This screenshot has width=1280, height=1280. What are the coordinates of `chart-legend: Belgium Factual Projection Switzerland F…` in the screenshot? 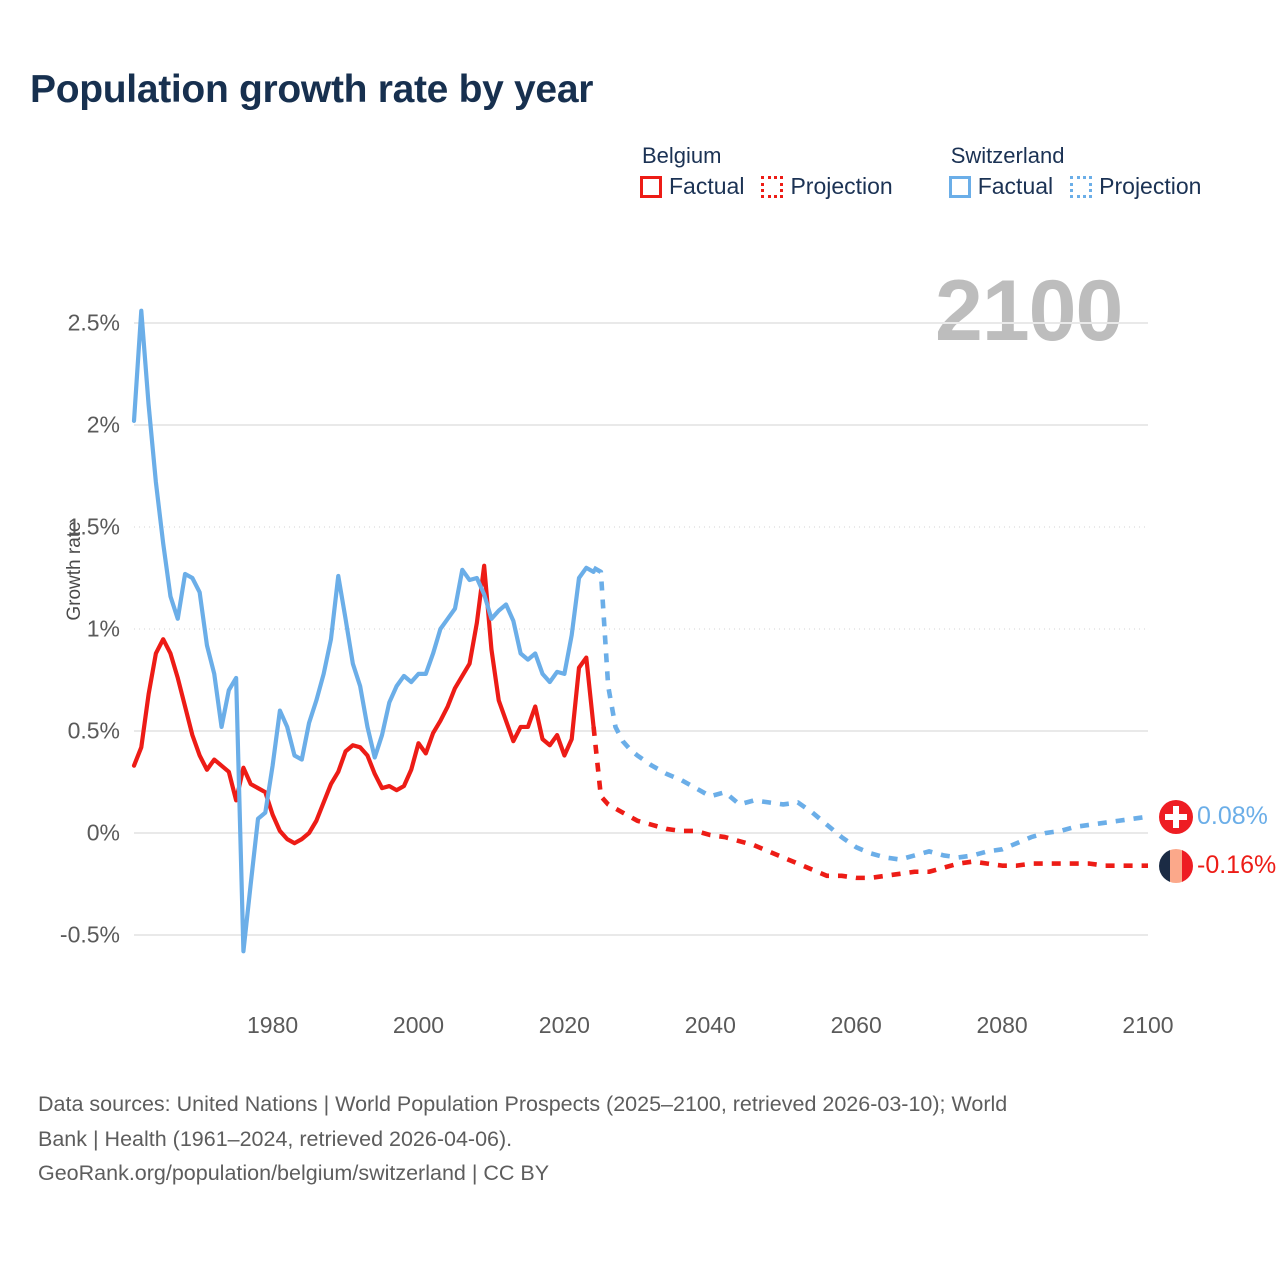 It's located at (920, 171).